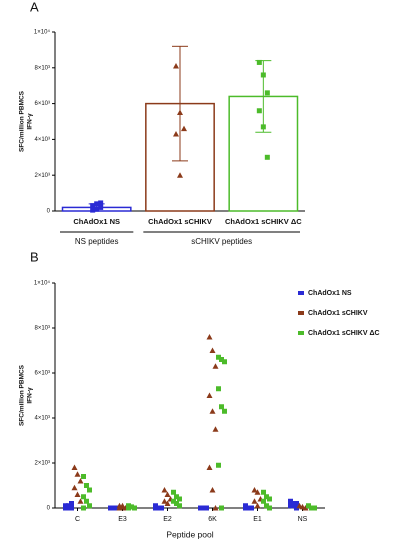 The width and height of the screenshot is (408, 550). What do you see at coordinates (96, 221) in the screenshot?
I see `x-tick-label: ChAdOx1 NS` at bounding box center [96, 221].